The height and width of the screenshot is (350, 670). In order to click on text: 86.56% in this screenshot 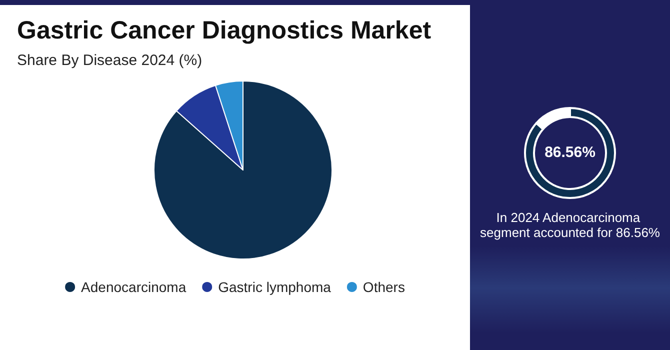, I will do `click(570, 152)`.